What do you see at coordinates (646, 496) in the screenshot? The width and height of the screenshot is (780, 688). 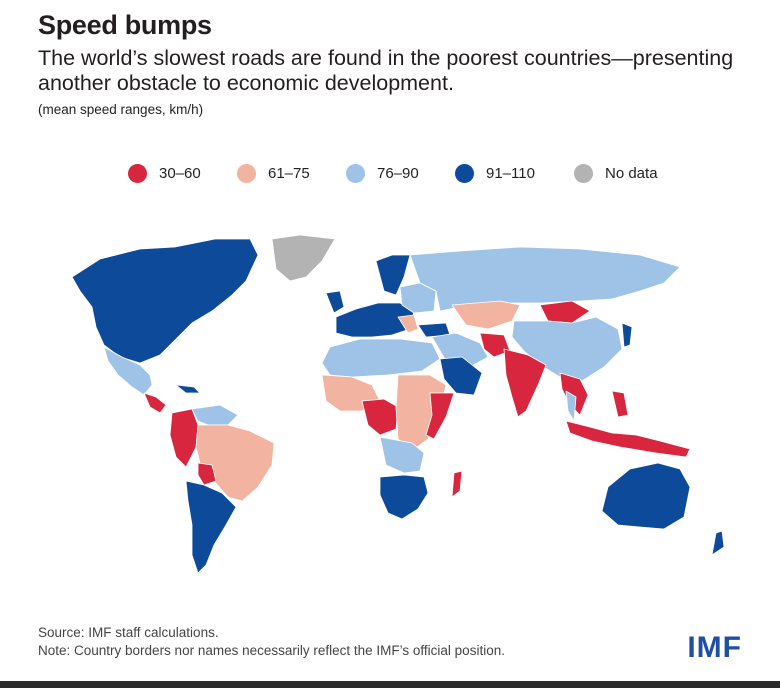 I see `region-australia` at bounding box center [646, 496].